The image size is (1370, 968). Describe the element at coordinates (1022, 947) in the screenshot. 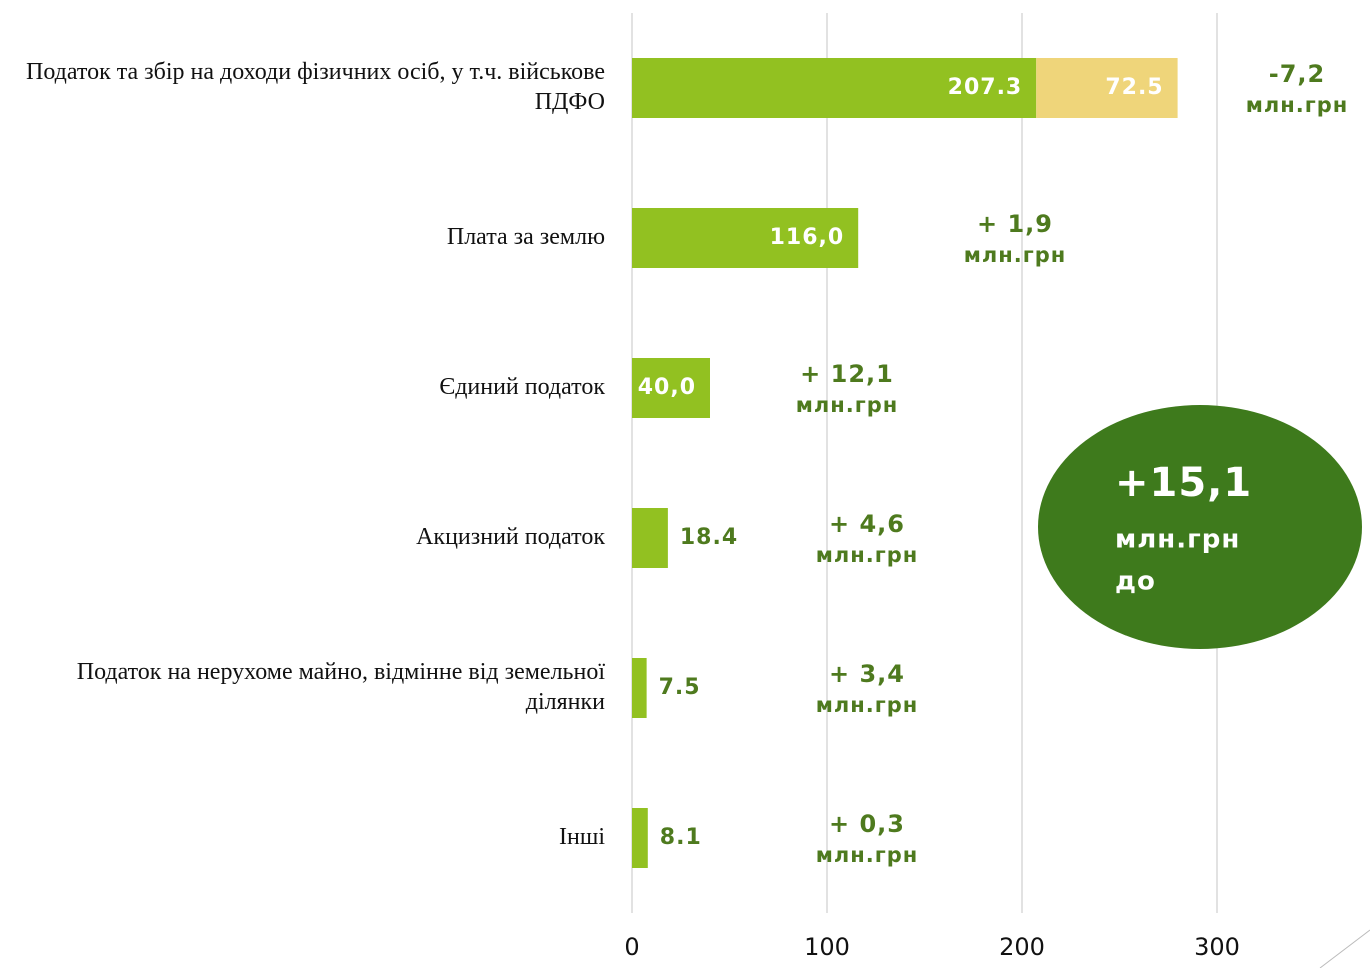

I see `x-tick-label: 200` at that location.